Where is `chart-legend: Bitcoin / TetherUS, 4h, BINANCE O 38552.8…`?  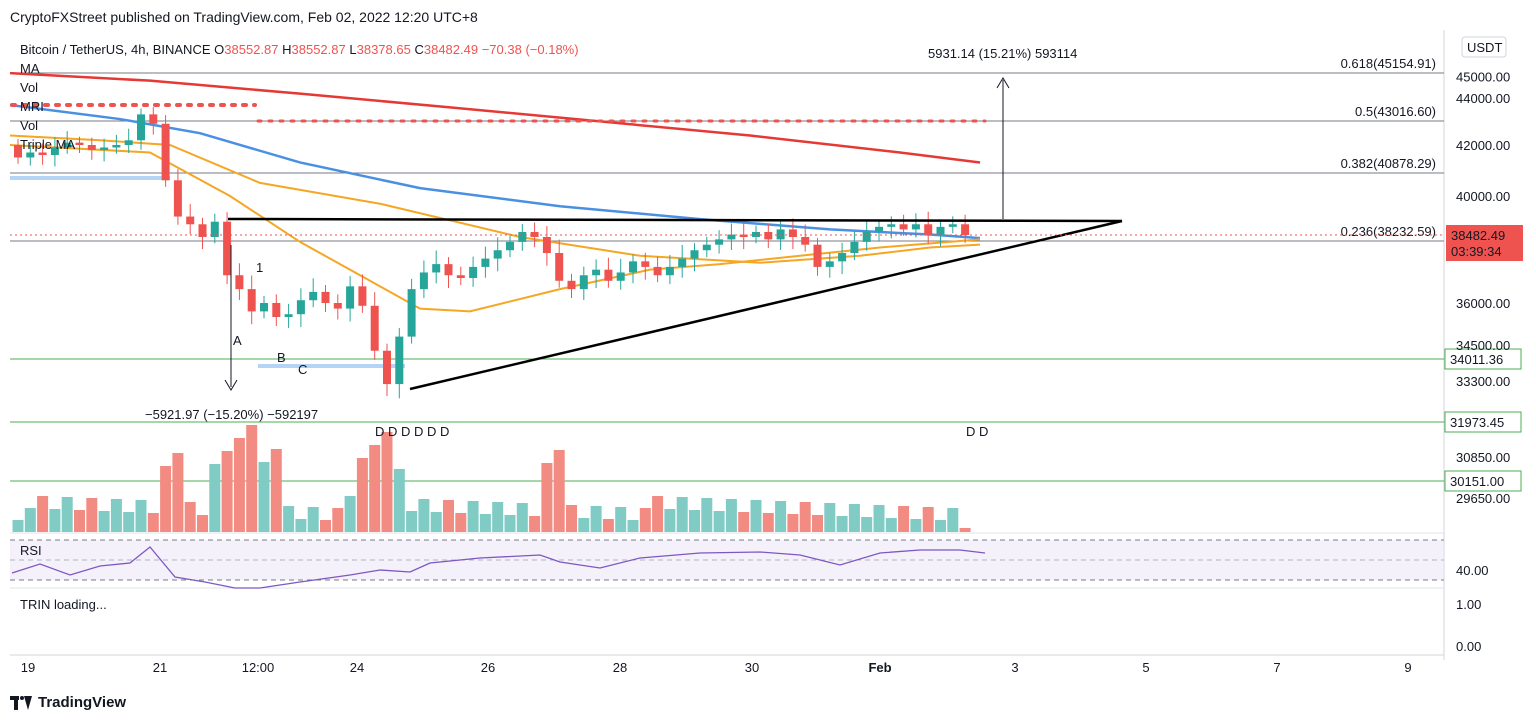 chart-legend: Bitcoin / TetherUS, 4h, BINANCE O 38552.8… is located at coordinates (299, 97).